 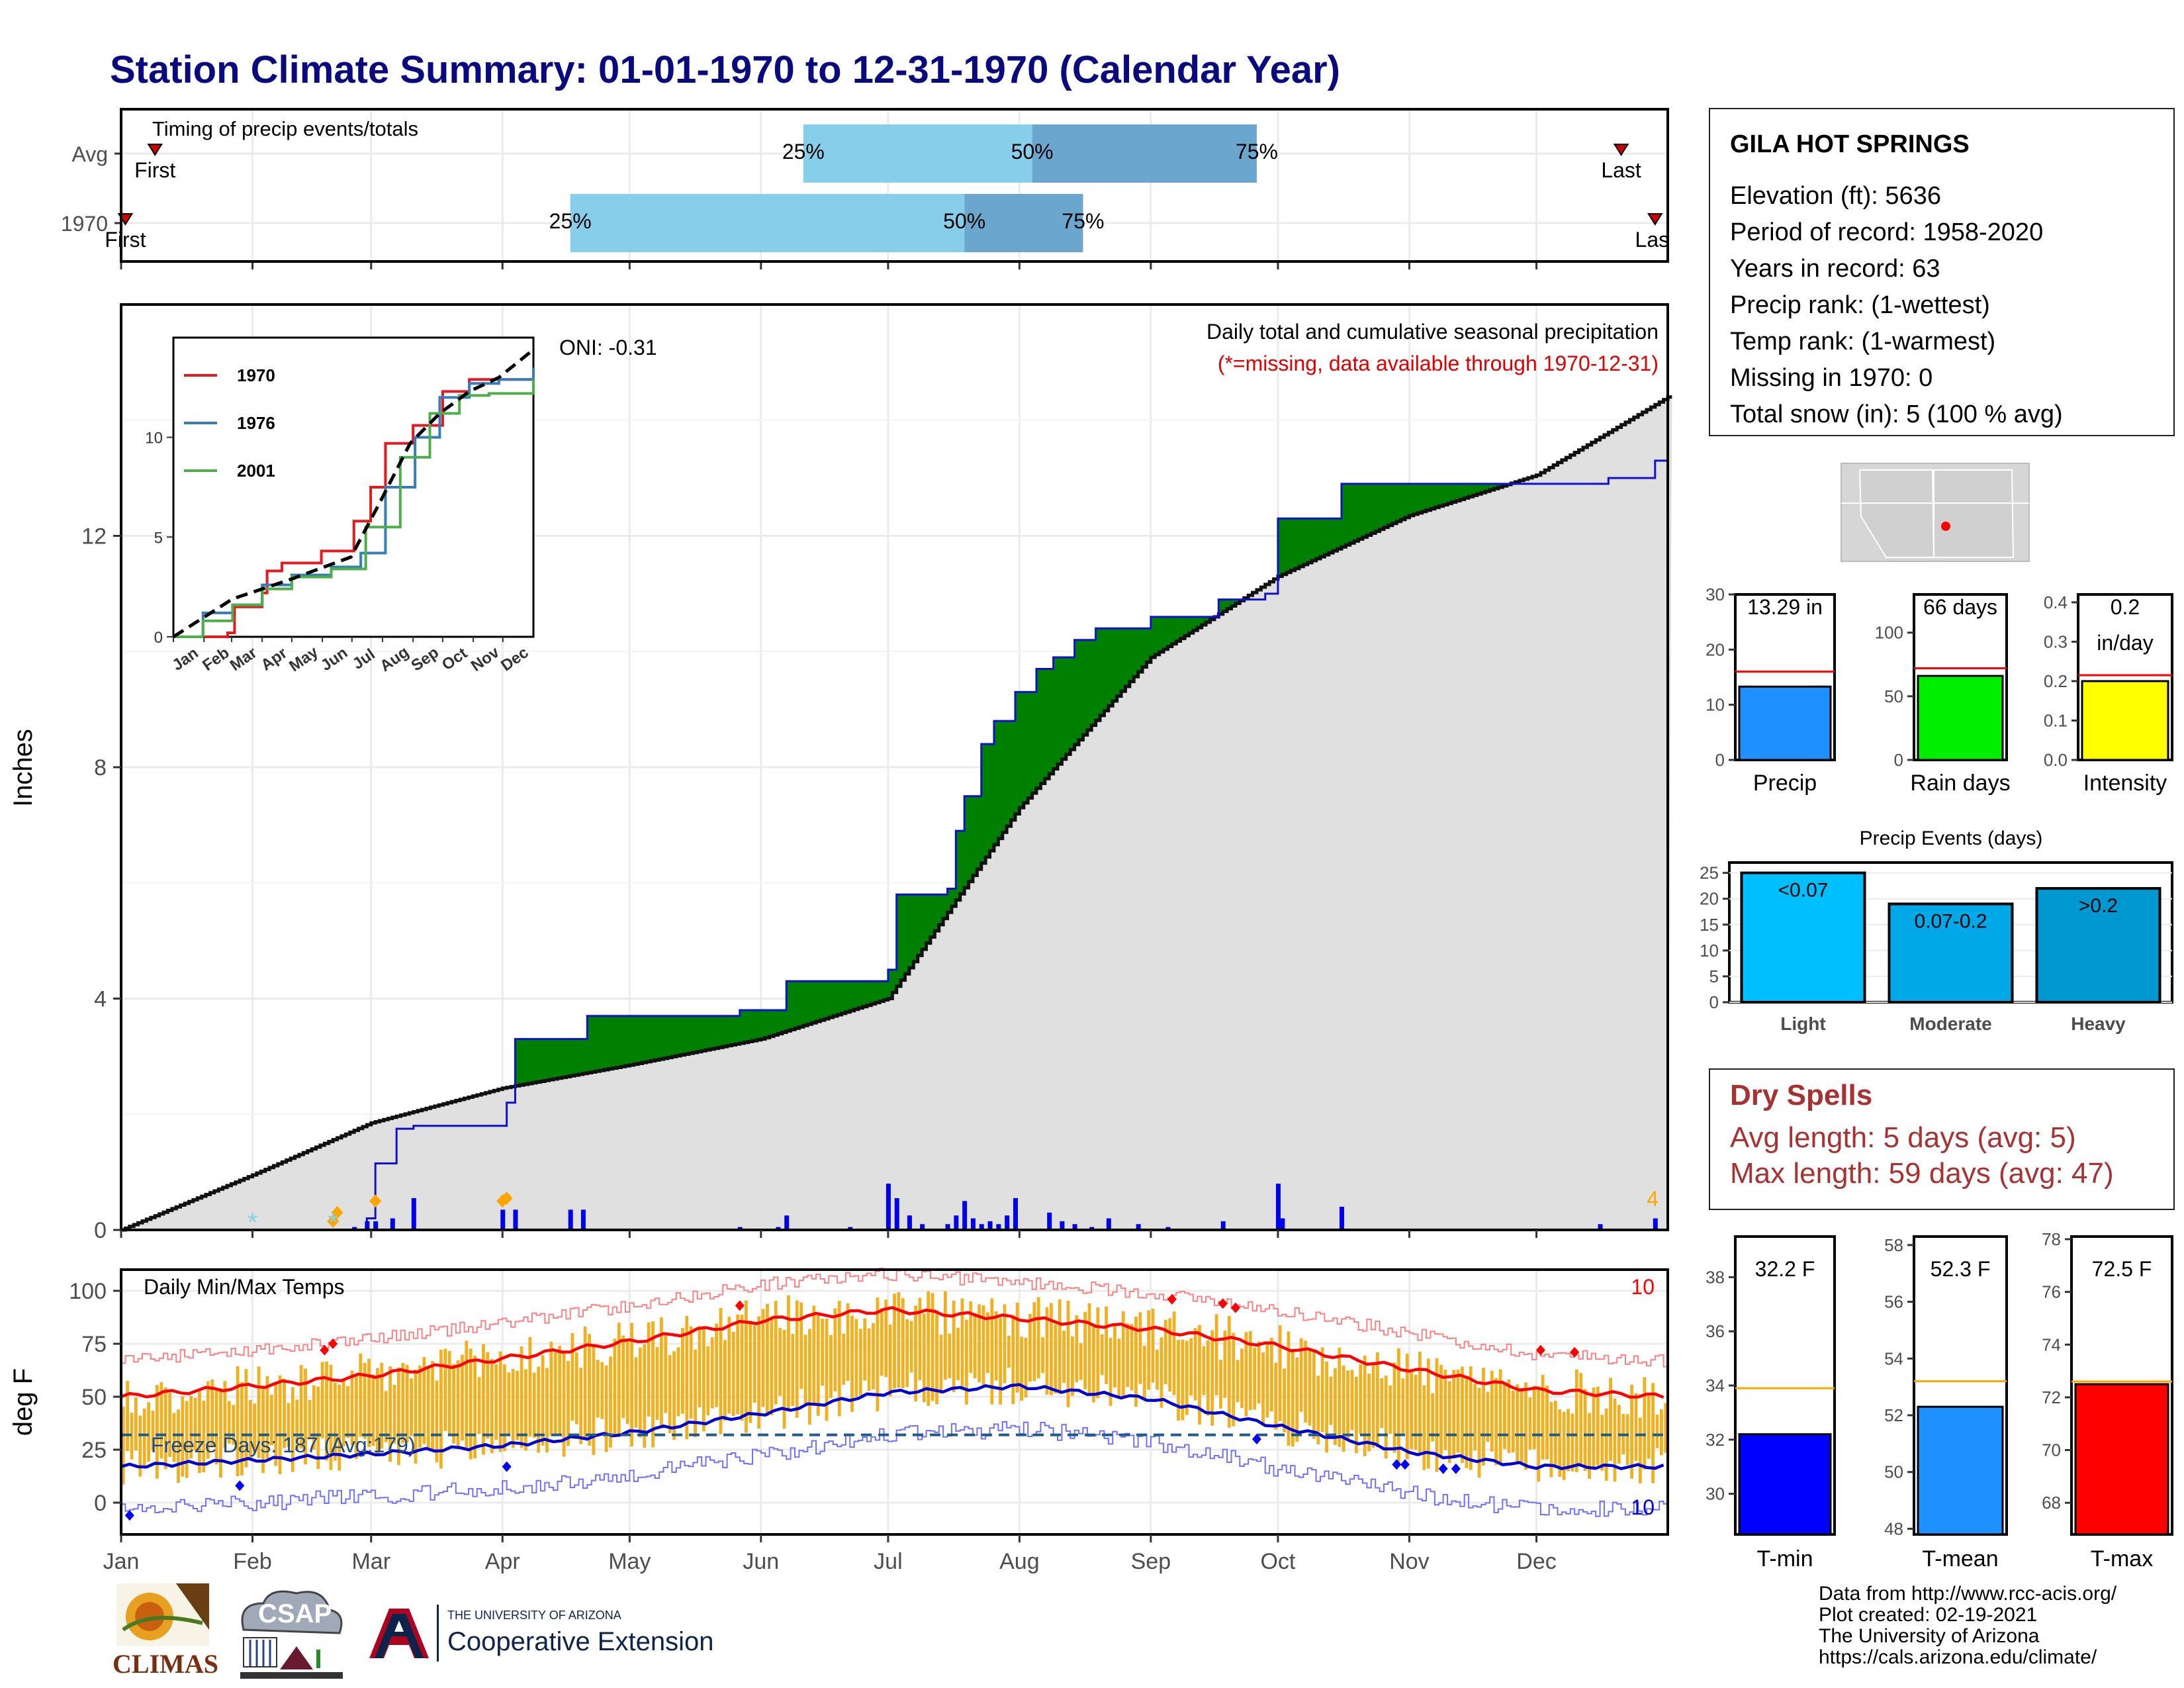 I want to click on summary-bar, so click(x=1960, y=718).